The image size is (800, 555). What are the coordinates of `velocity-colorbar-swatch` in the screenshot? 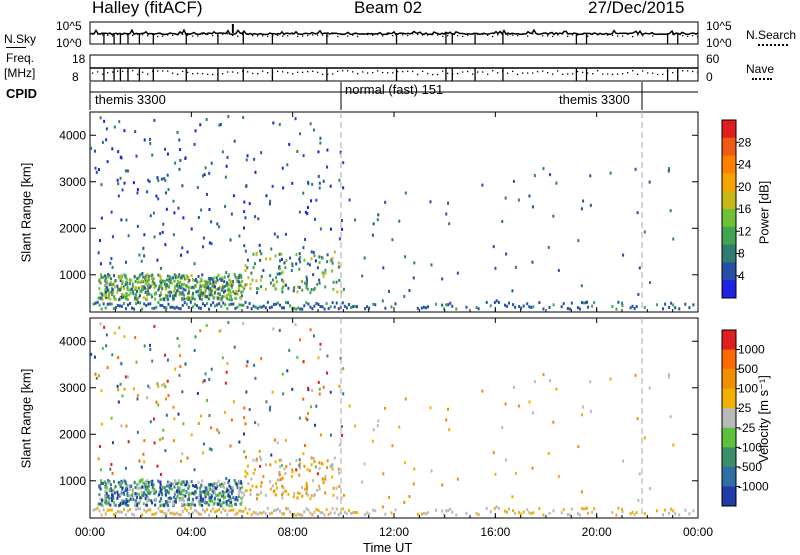 It's located at (729, 476).